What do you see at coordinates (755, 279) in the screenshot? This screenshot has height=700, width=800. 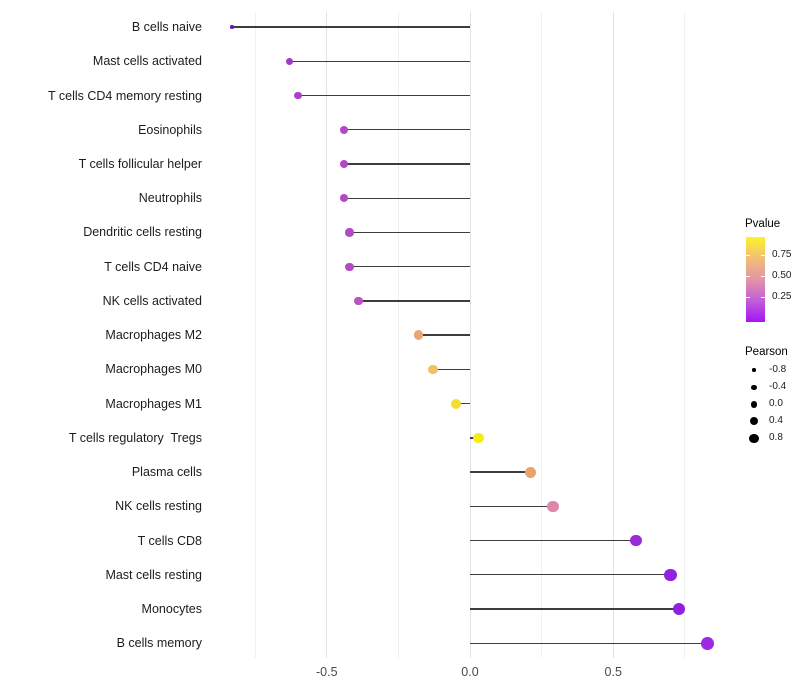 I see `pvalue-colorbar` at bounding box center [755, 279].